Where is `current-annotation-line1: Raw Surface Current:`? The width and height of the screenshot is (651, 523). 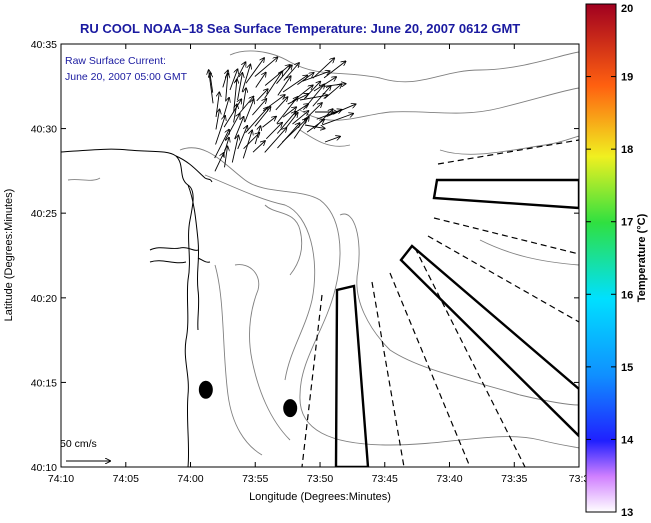
current-annotation-line1: Raw Surface Current: is located at coordinates (115, 61).